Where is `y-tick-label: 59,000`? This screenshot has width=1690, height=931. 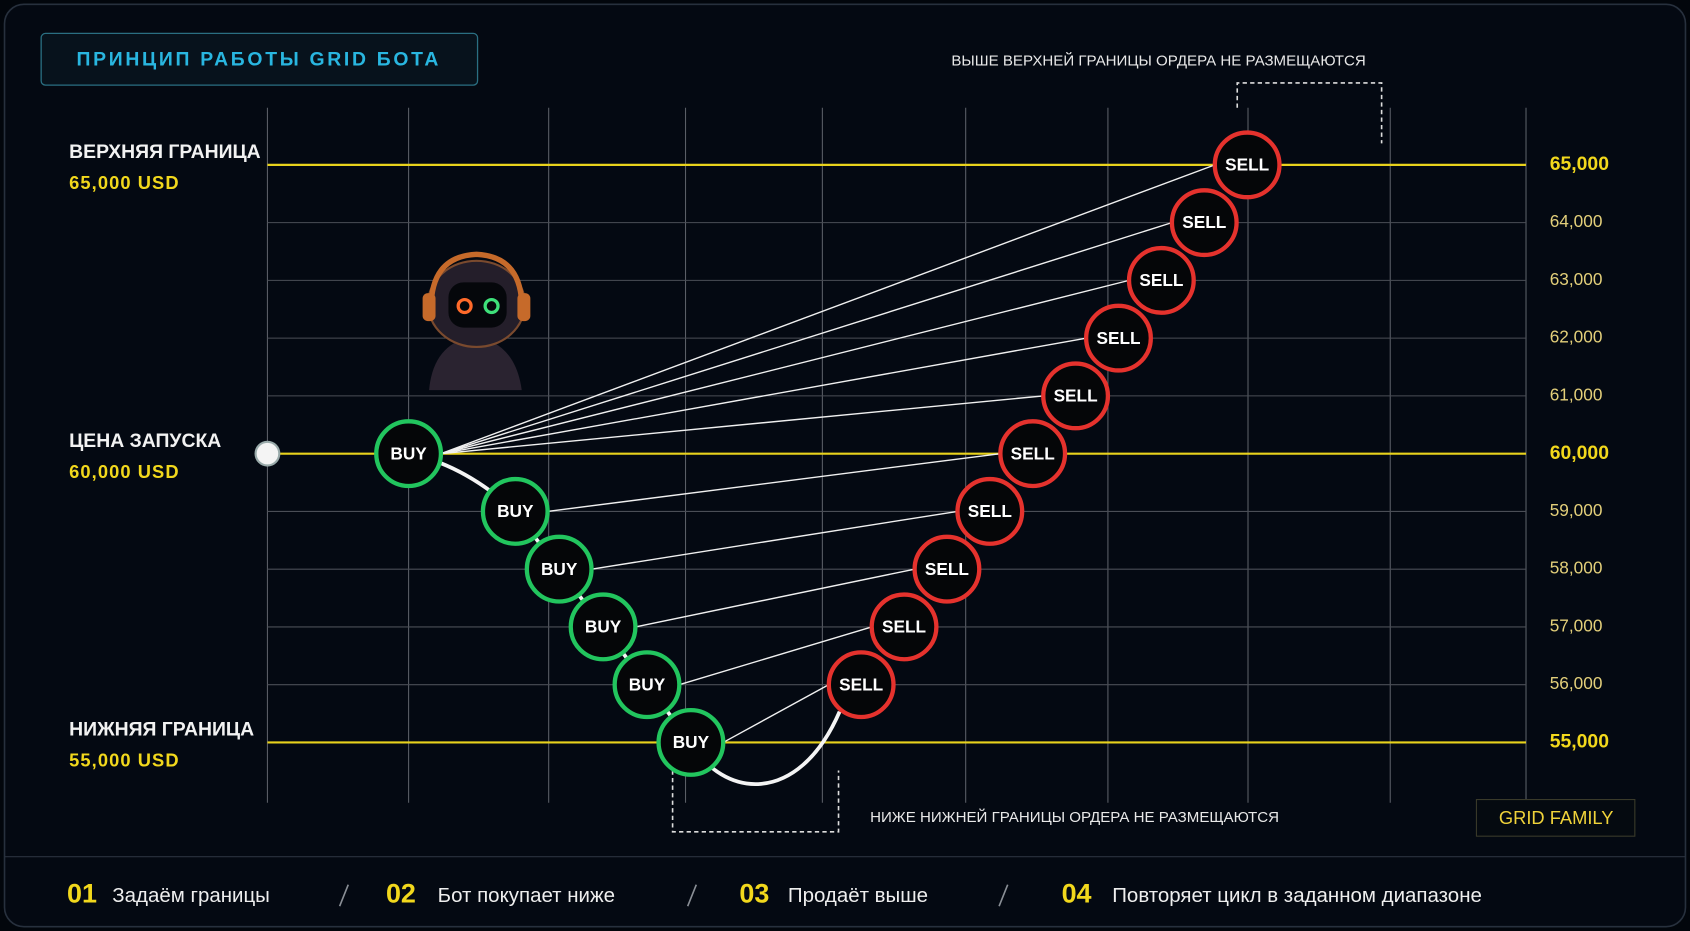 y-tick-label: 59,000 is located at coordinates (1576, 510).